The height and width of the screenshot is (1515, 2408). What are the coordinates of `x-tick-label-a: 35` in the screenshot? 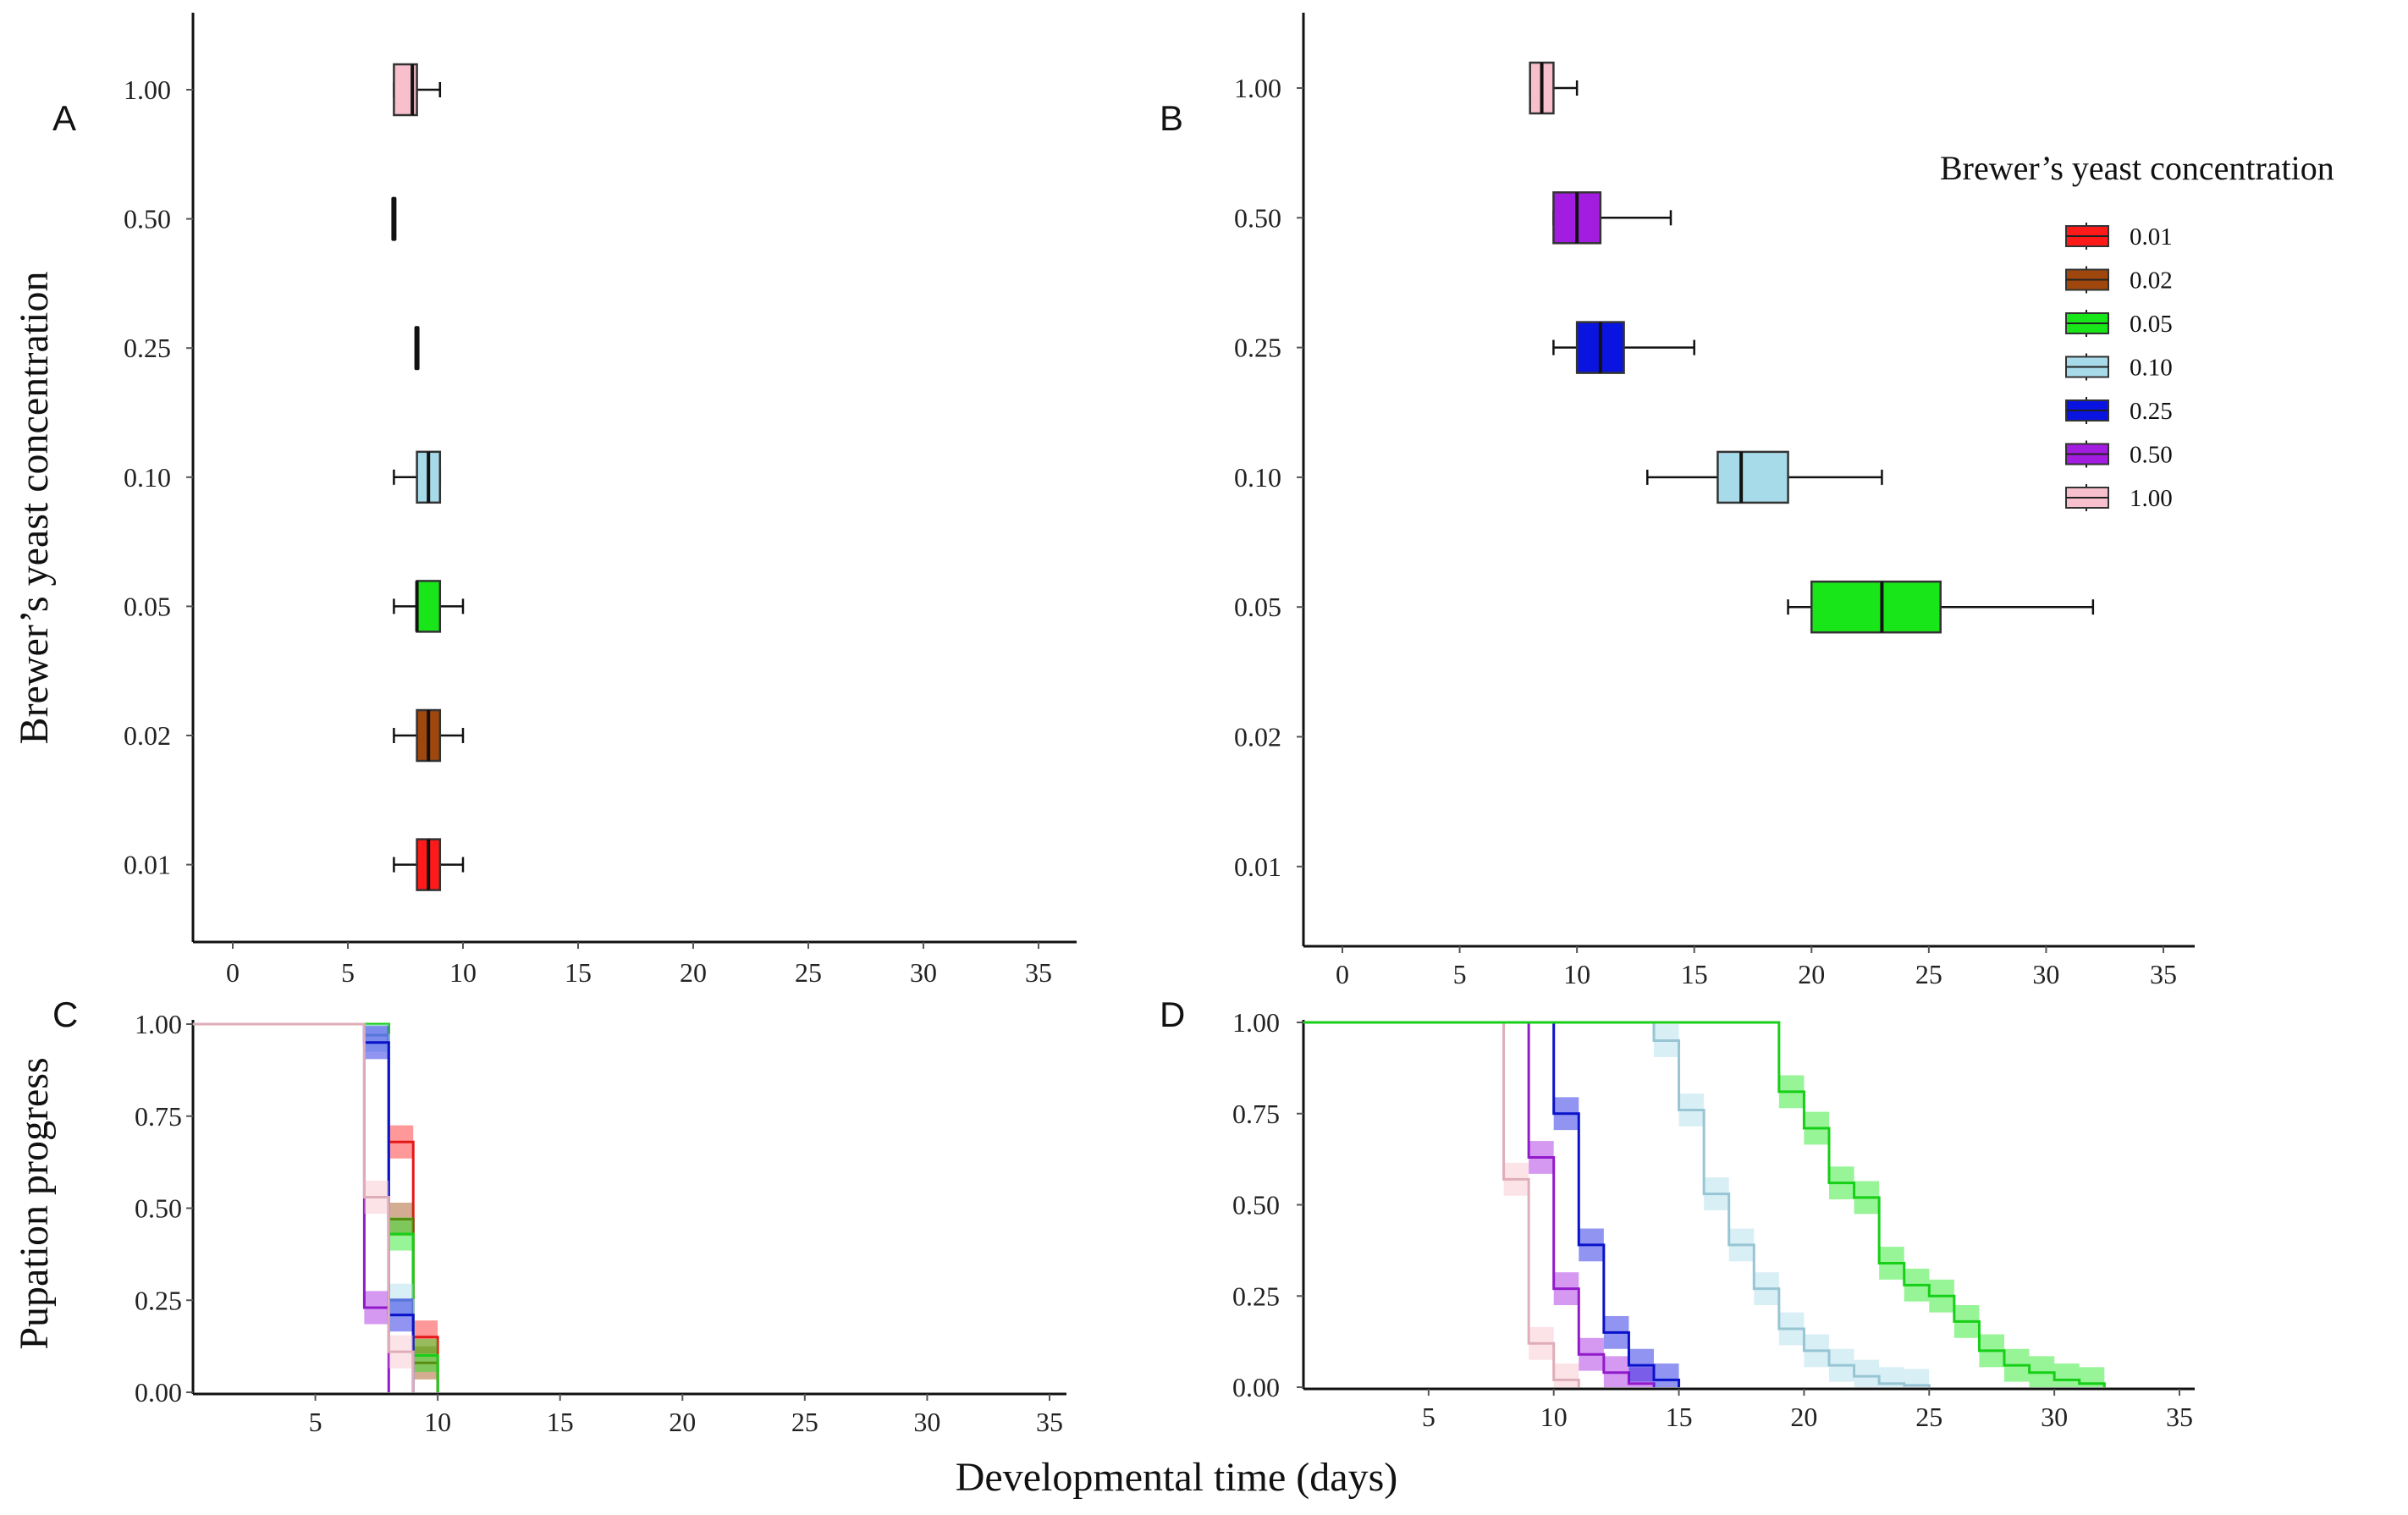 It's located at (1038, 973).